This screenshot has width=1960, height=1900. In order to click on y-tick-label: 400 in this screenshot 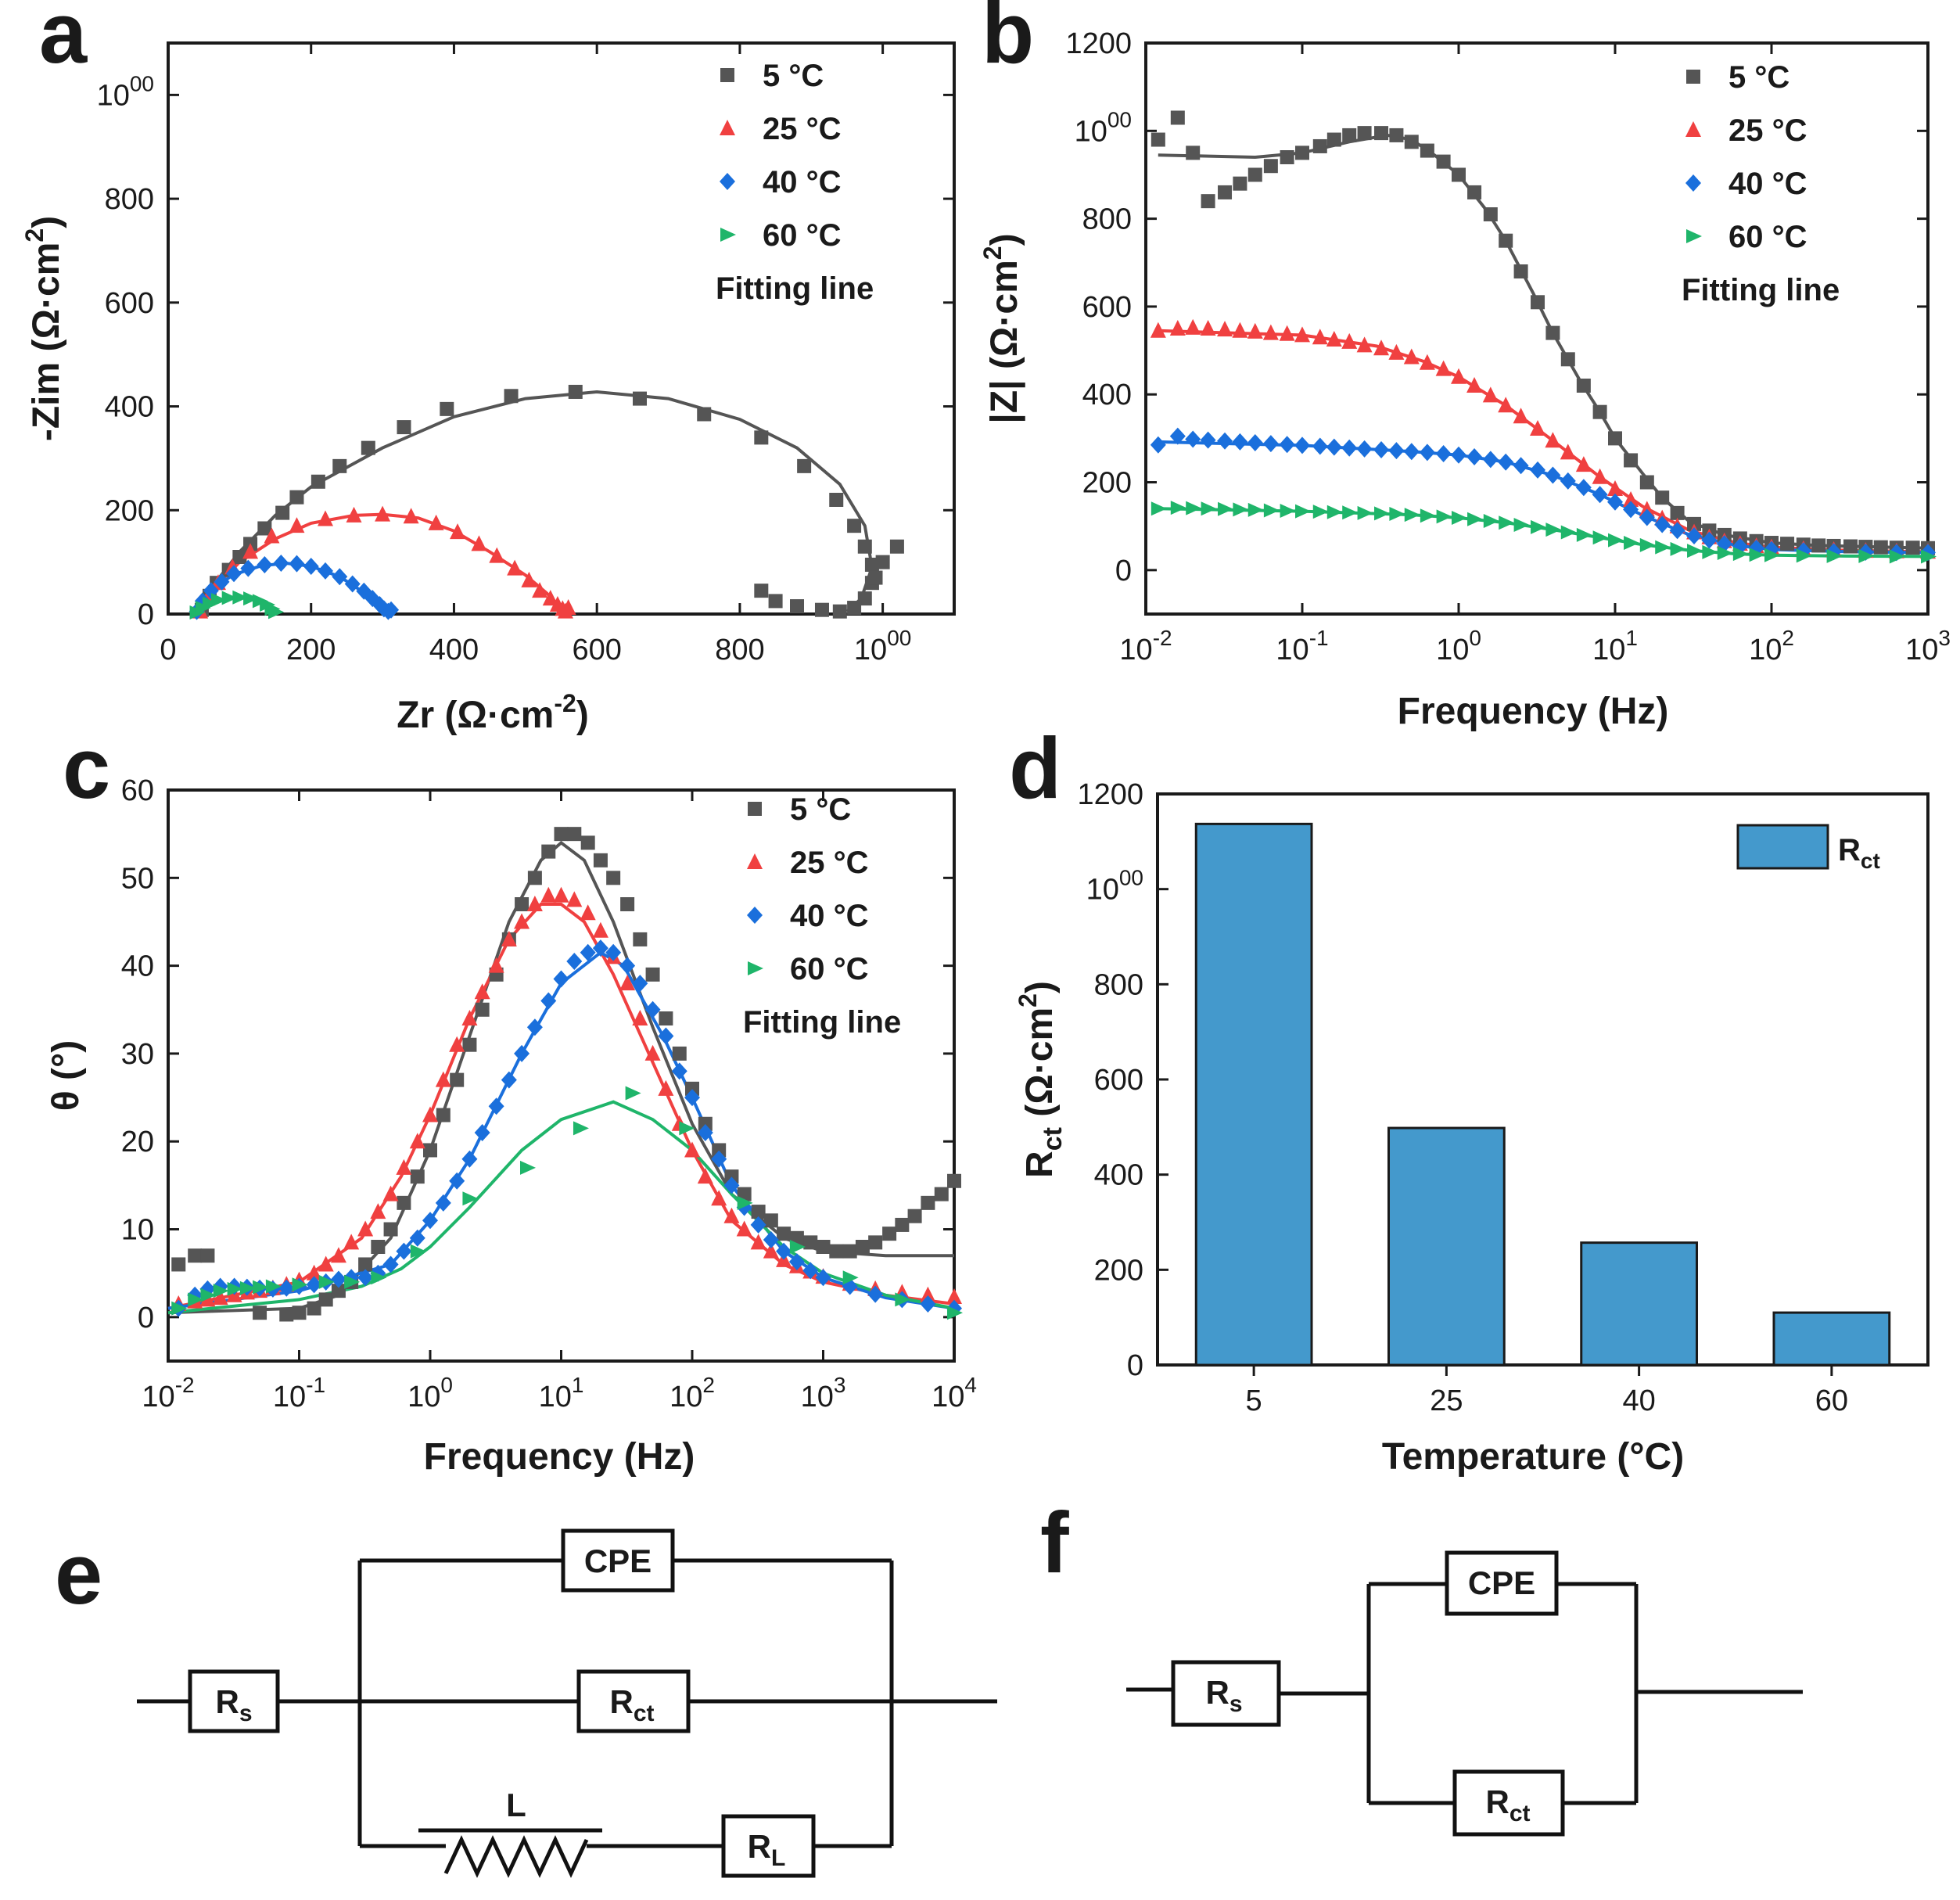, I will do `click(1107, 395)`.